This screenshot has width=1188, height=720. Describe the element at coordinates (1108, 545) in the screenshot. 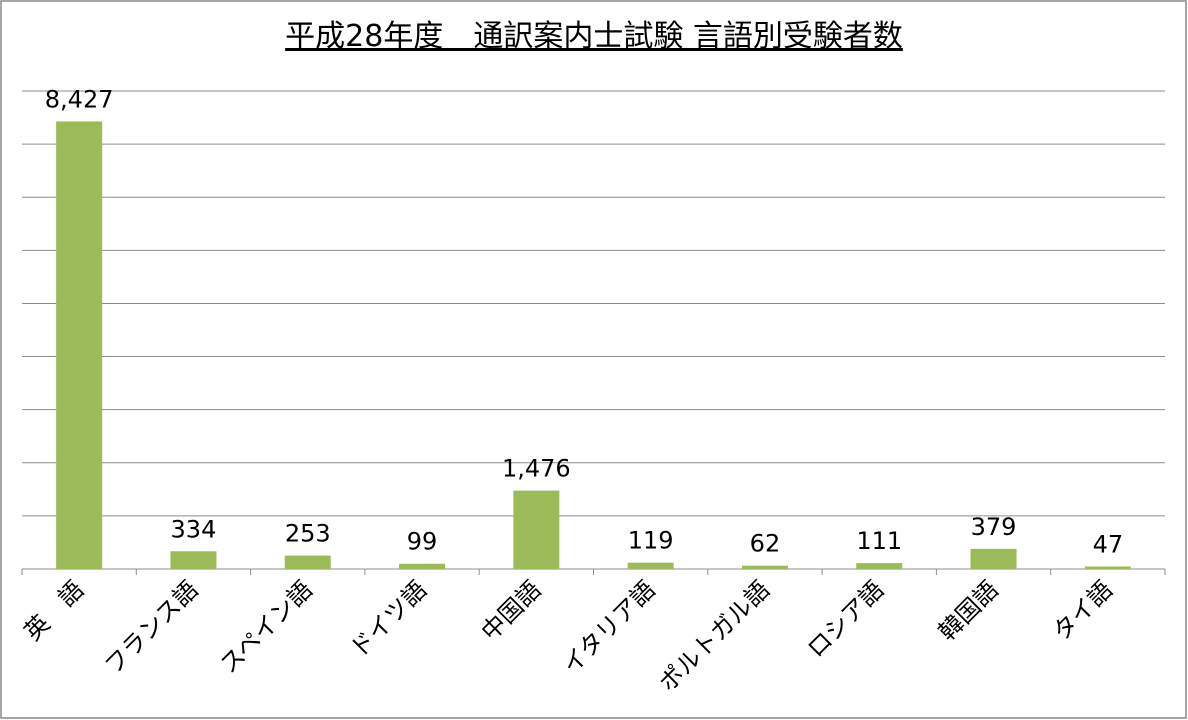

I see `value-label: 47` at that location.